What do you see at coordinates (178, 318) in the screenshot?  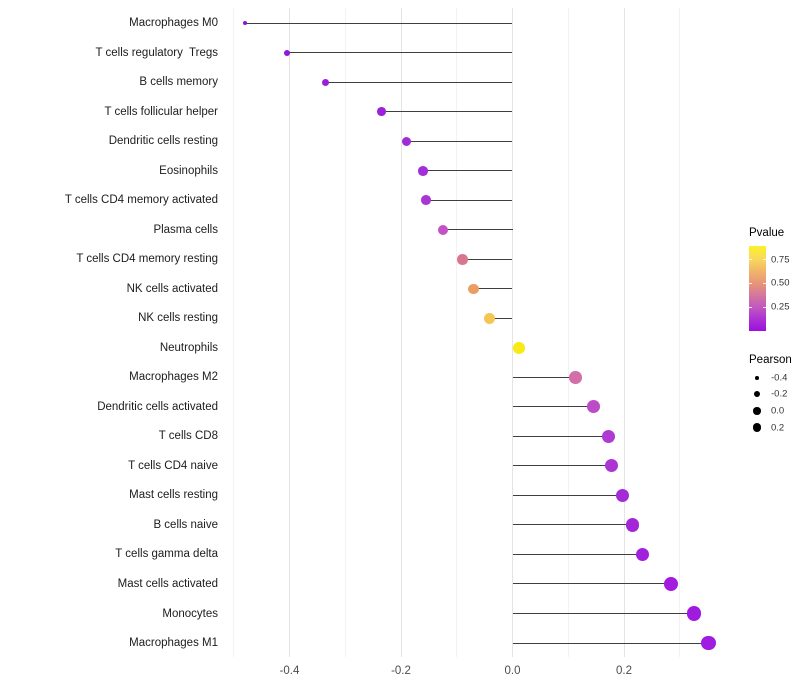 I see `category-label: NK cells resting` at bounding box center [178, 318].